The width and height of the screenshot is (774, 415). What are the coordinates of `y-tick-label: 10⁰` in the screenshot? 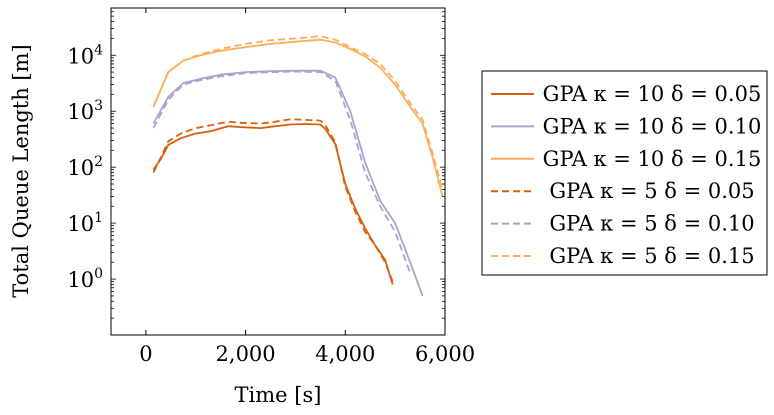 It's located at (85, 279).